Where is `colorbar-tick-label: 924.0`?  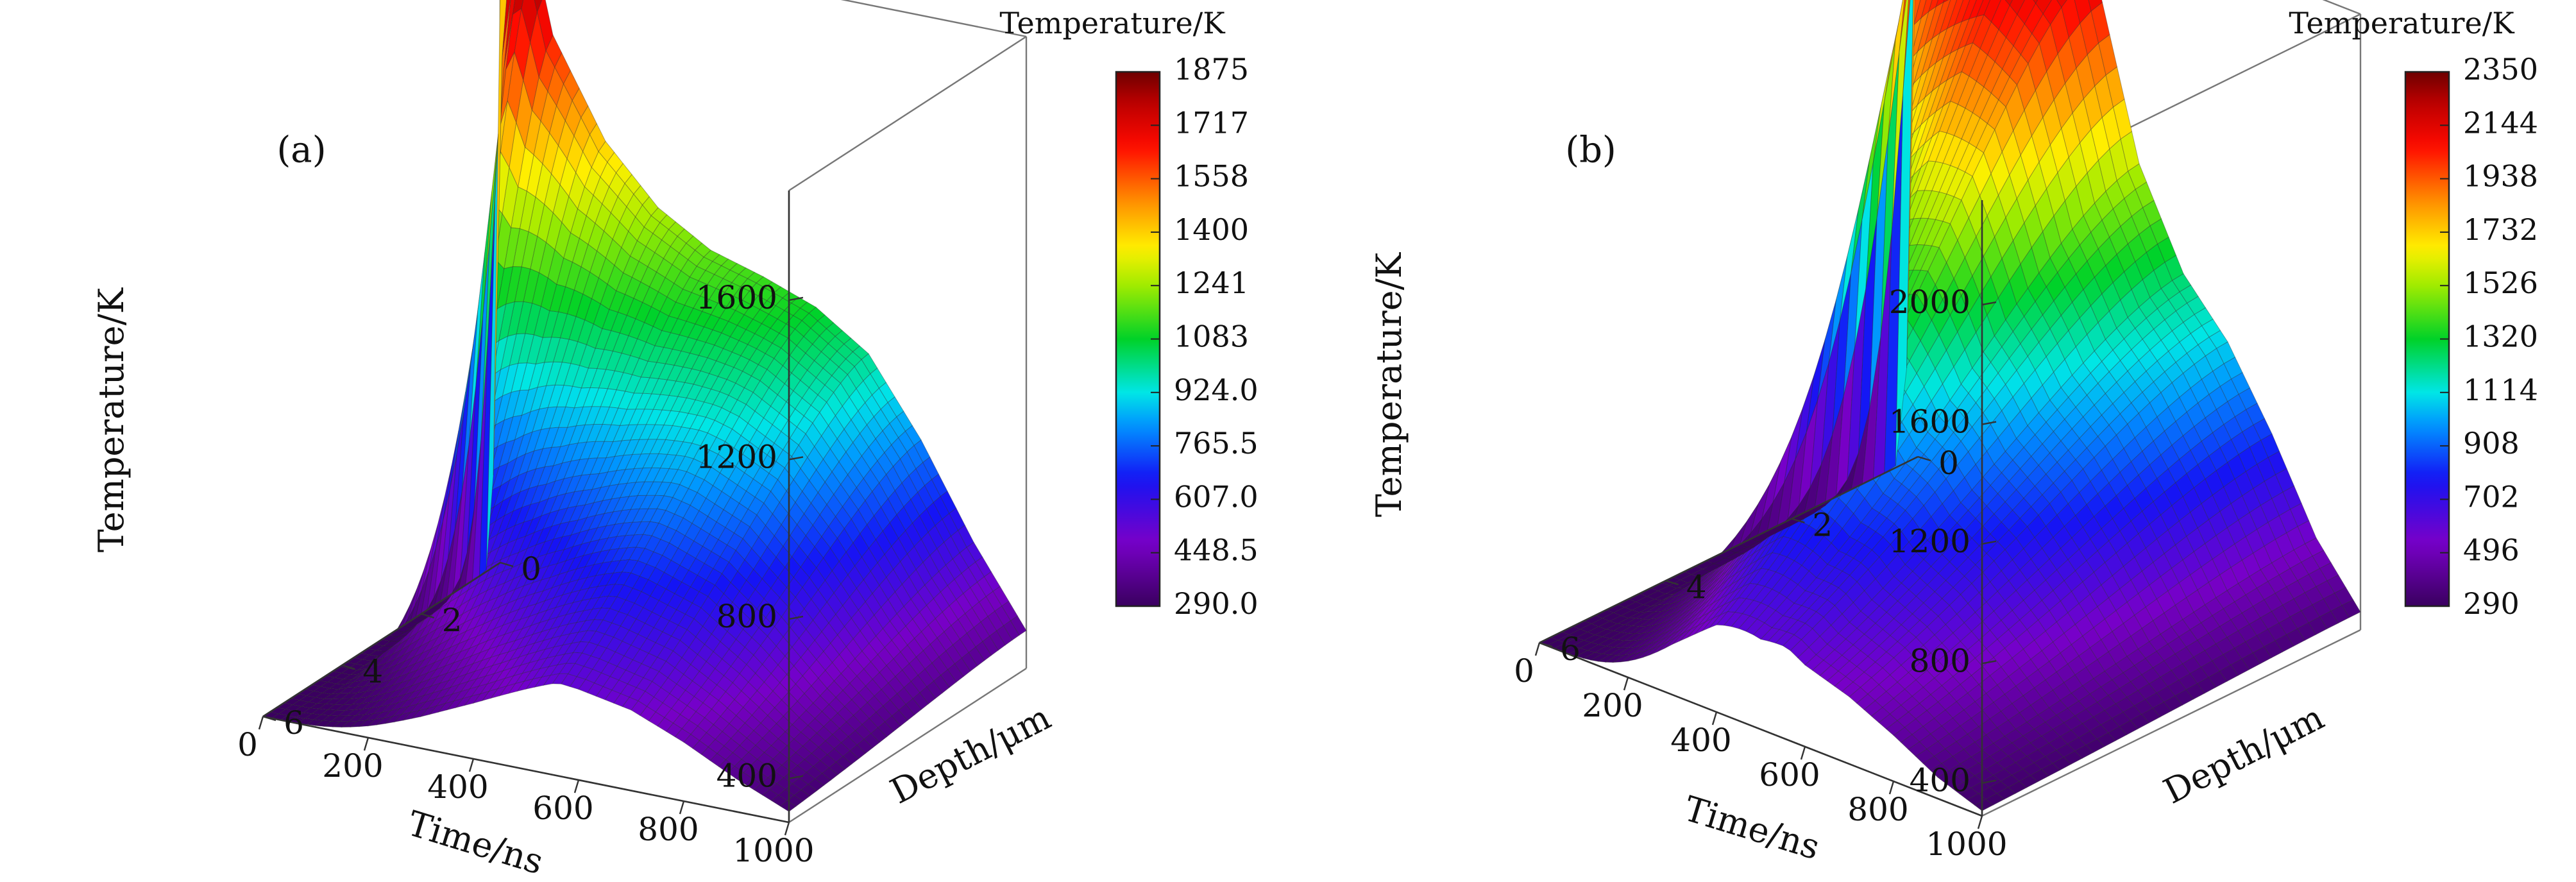
colorbar-tick-label: 924.0 is located at coordinates (1216, 390).